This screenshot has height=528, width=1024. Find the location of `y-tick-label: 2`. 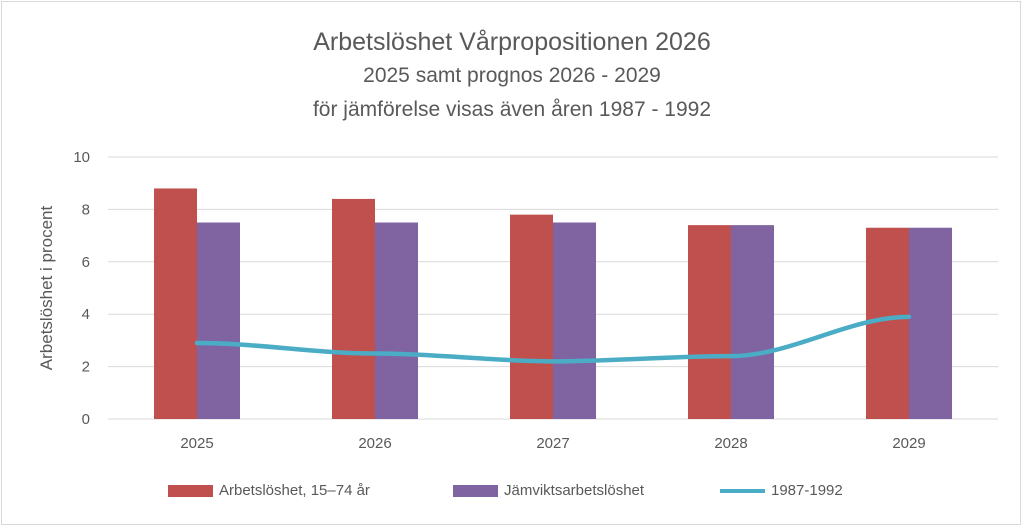

y-tick-label: 2 is located at coordinates (86, 367).